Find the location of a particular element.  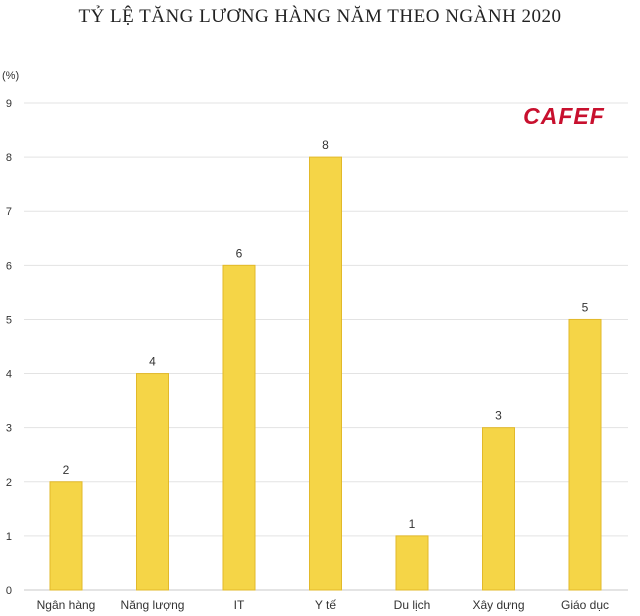

y-tick-label: 8 is located at coordinates (9, 158).